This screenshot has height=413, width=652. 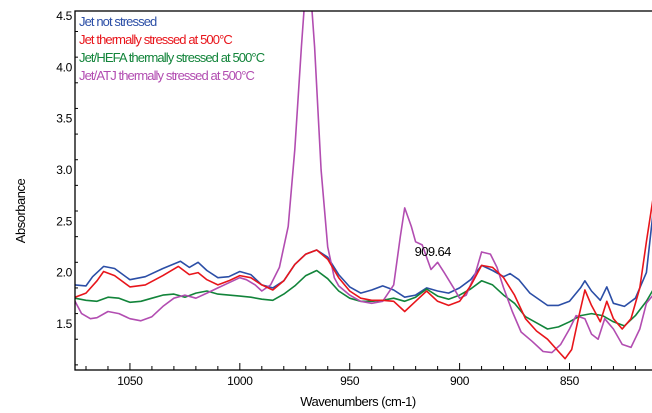 I want to click on y-tick-label: 2.5, so click(x=64, y=221).